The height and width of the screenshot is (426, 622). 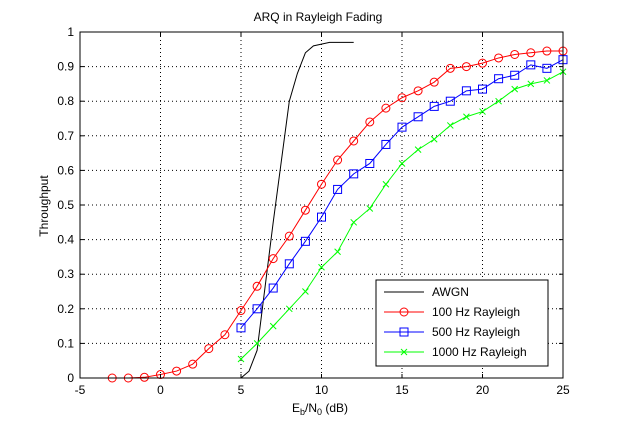 I want to click on legend-label: AWGN, so click(x=450, y=292).